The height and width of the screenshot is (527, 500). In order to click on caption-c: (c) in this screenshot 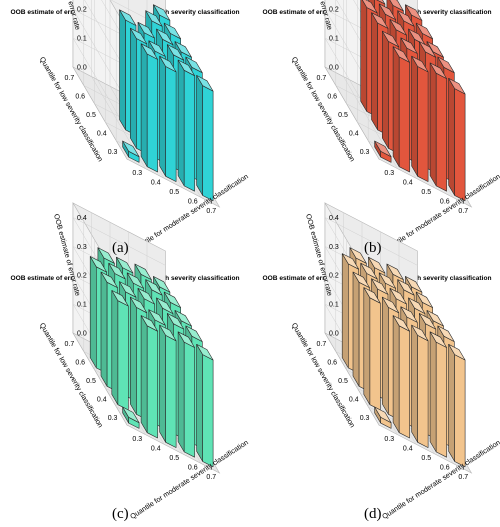, I will do `click(120, 514)`.